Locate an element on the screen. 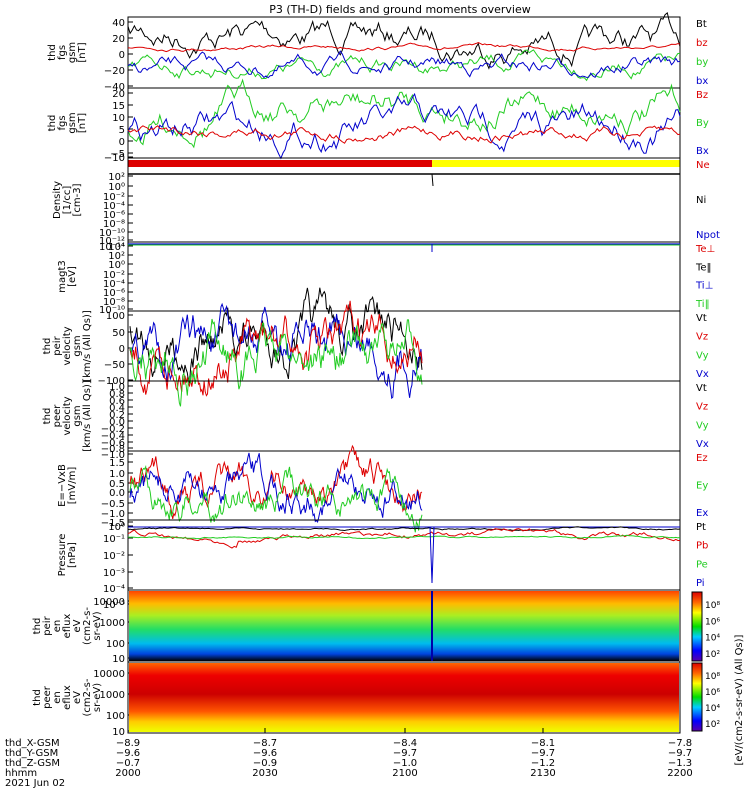 The width and height of the screenshot is (750, 800). y-tick-label: −1.5 is located at coordinates (113, 523).